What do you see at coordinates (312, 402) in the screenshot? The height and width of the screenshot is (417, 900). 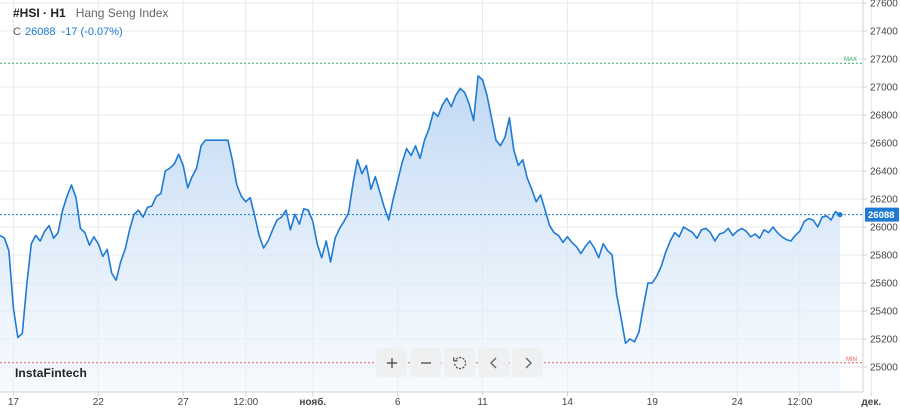 I see `x-tick-label: нояб.` at bounding box center [312, 402].